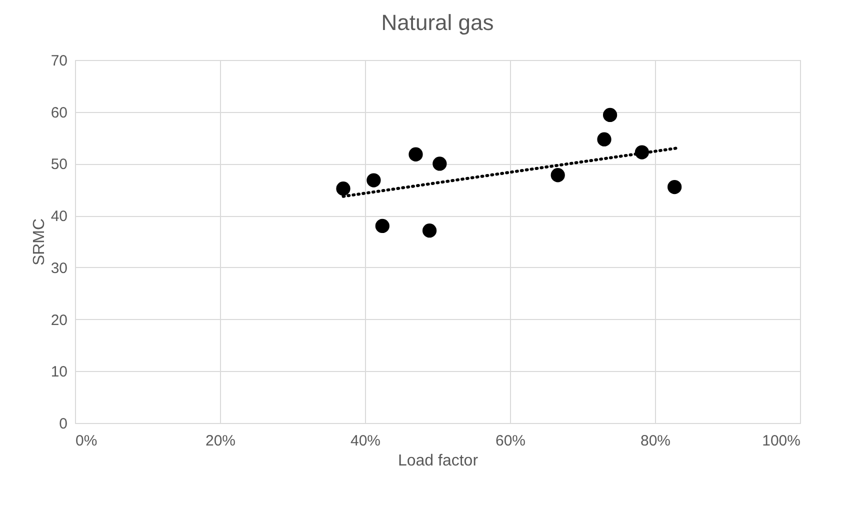  I want to click on x-tick-label: 20%, so click(220, 441).